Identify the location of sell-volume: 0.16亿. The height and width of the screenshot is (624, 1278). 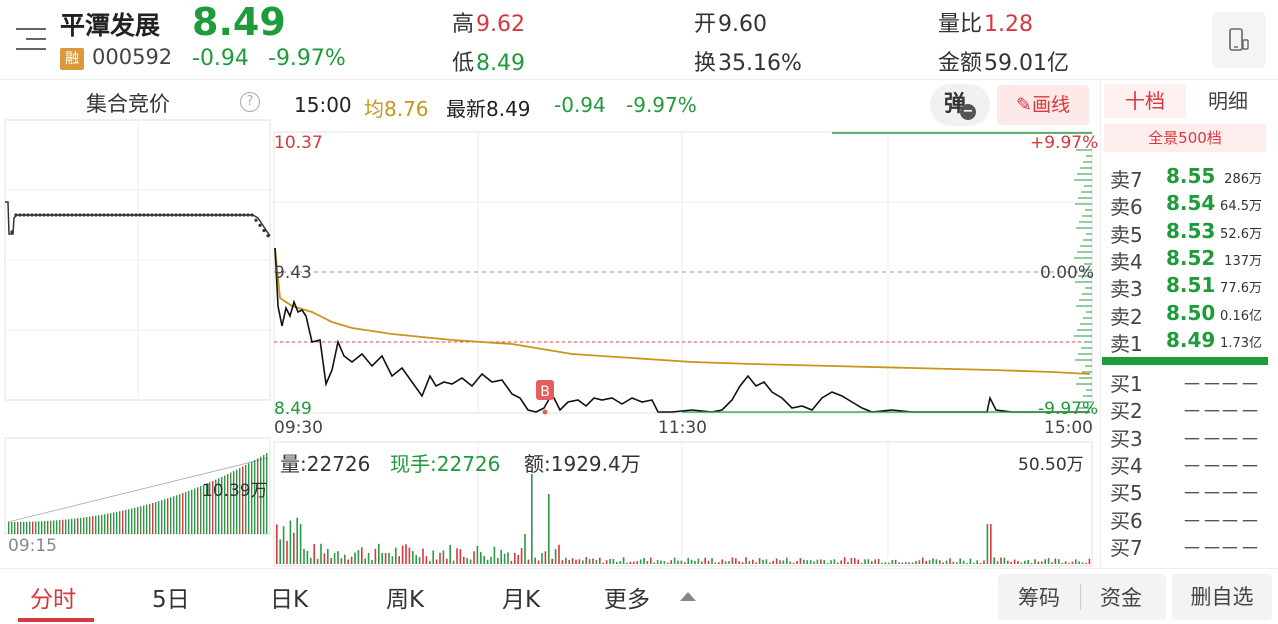
(1241, 316).